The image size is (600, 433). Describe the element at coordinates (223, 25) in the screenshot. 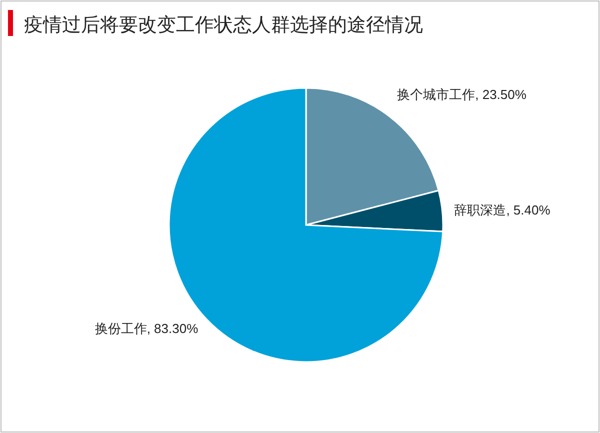

I see `chart-title: 疫情过后将要改变工作状态人群选择的途径情况` at that location.